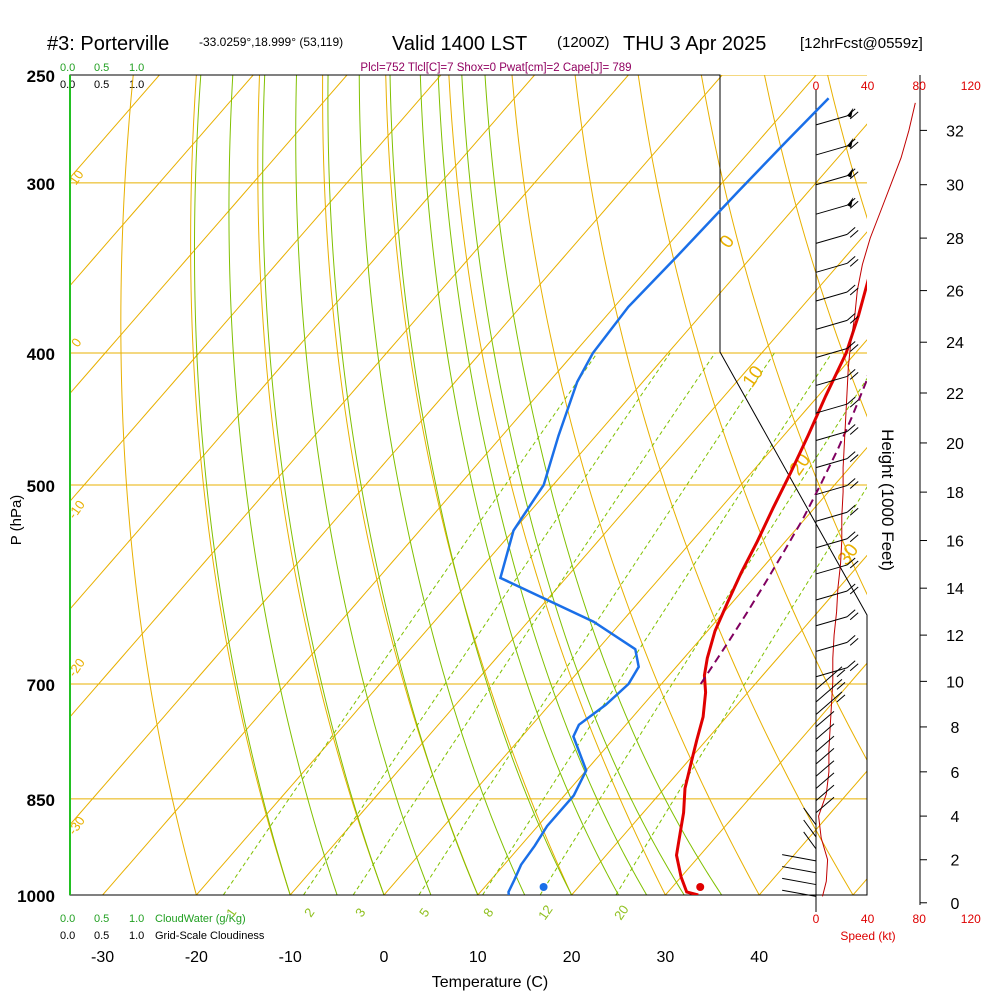  Describe the element at coordinates (488, 912) in the screenshot. I see `mixing-ratio-label: 8` at that location.